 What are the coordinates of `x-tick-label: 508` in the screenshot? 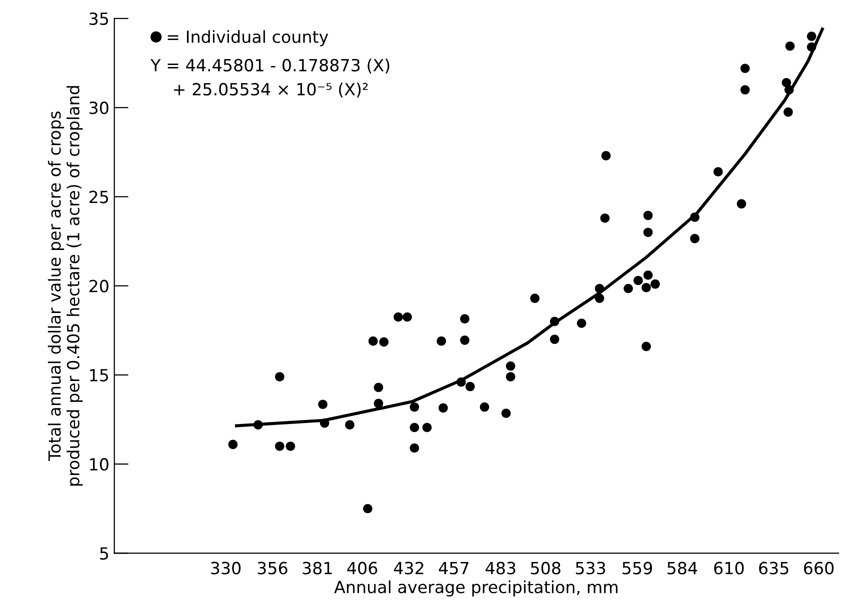 It's located at (545, 568).